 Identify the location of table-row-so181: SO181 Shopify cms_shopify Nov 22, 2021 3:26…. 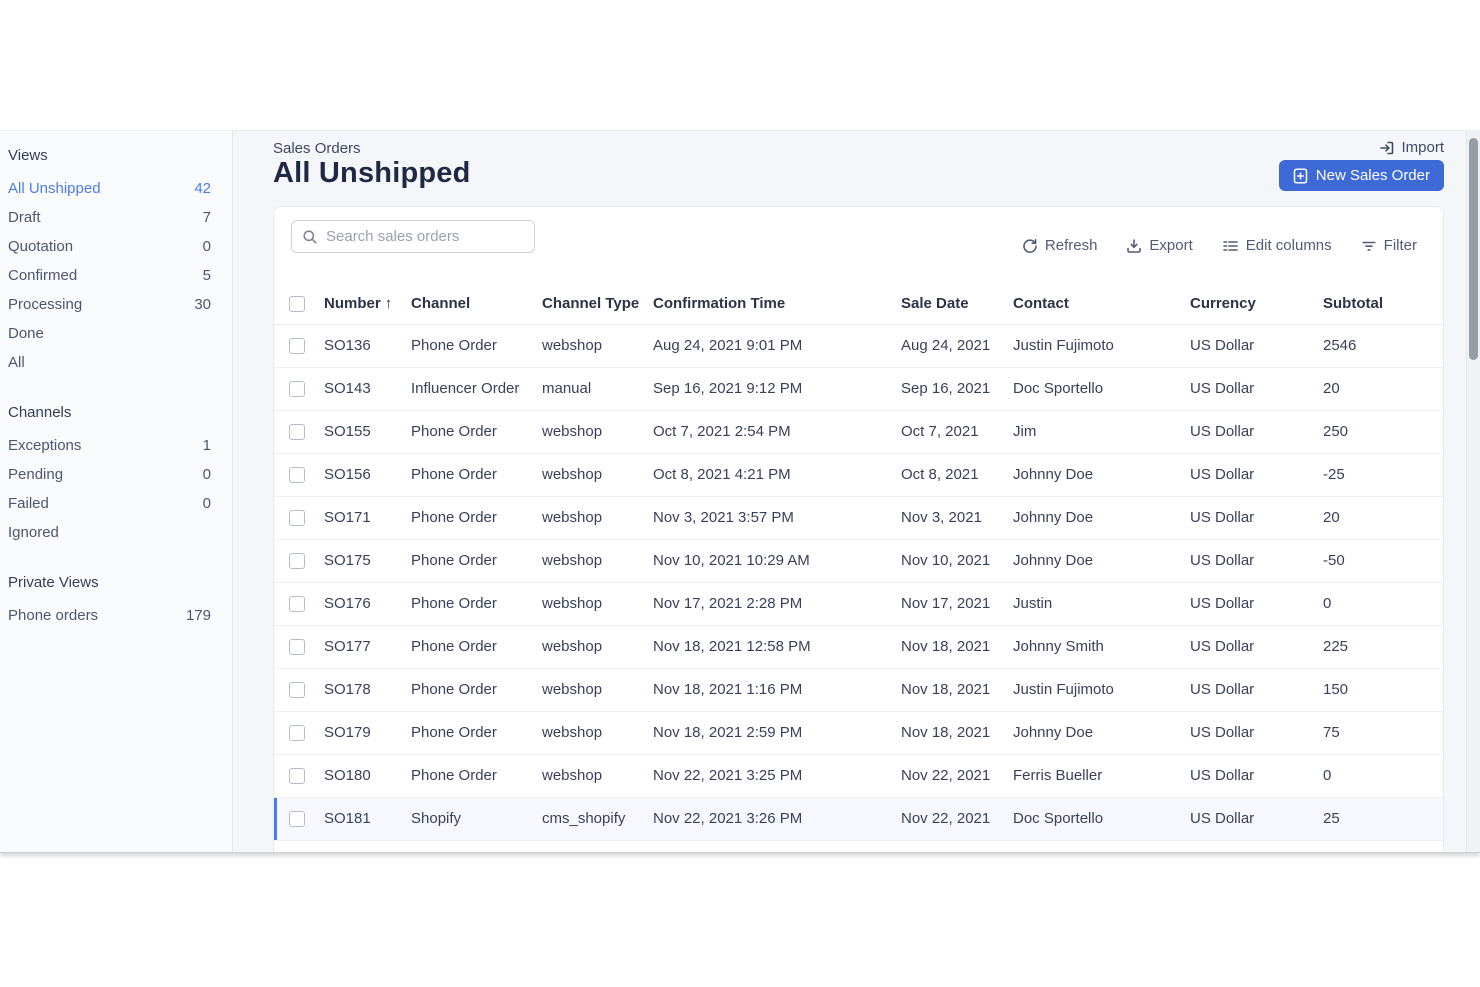
(858, 818).